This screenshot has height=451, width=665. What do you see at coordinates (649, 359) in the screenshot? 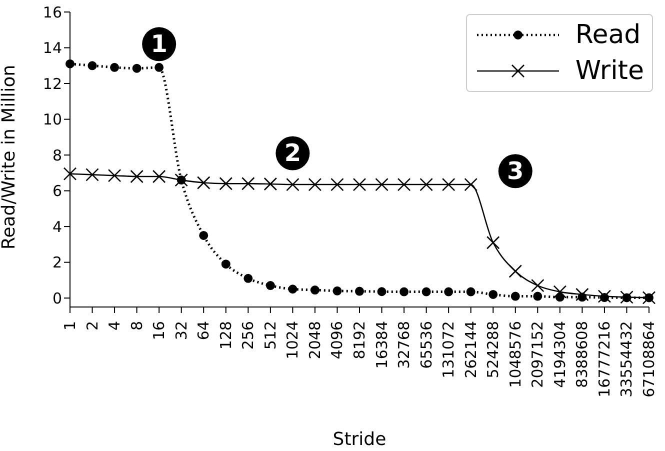
I see `x-tick-label: 67108864` at bounding box center [649, 359].